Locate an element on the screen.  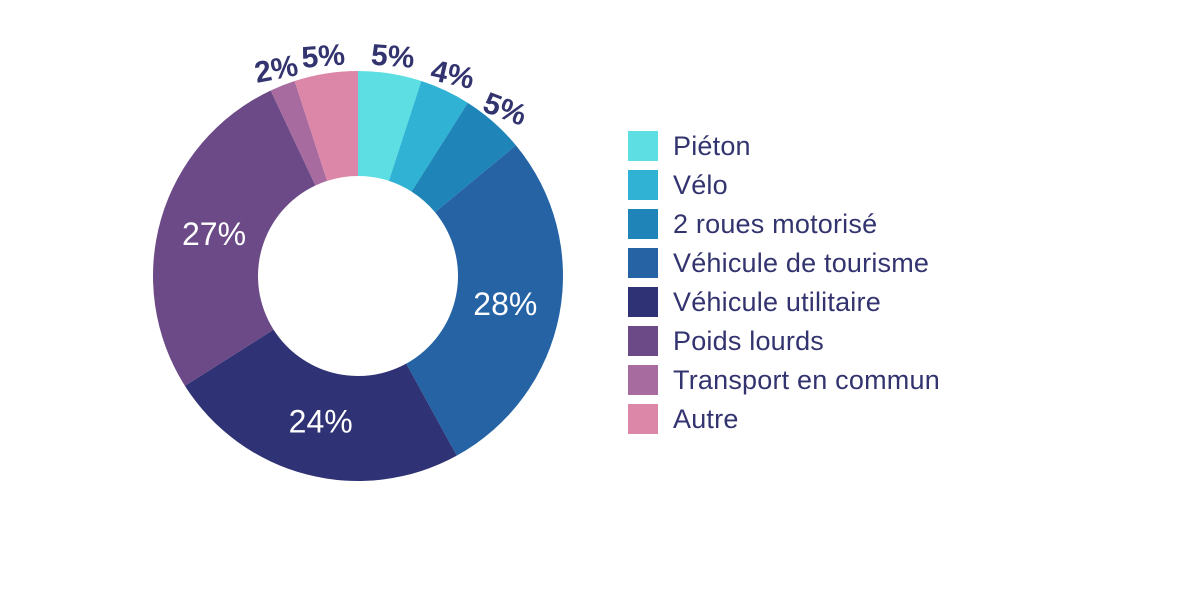
legend-item: Poids lourds is located at coordinates (784, 341).